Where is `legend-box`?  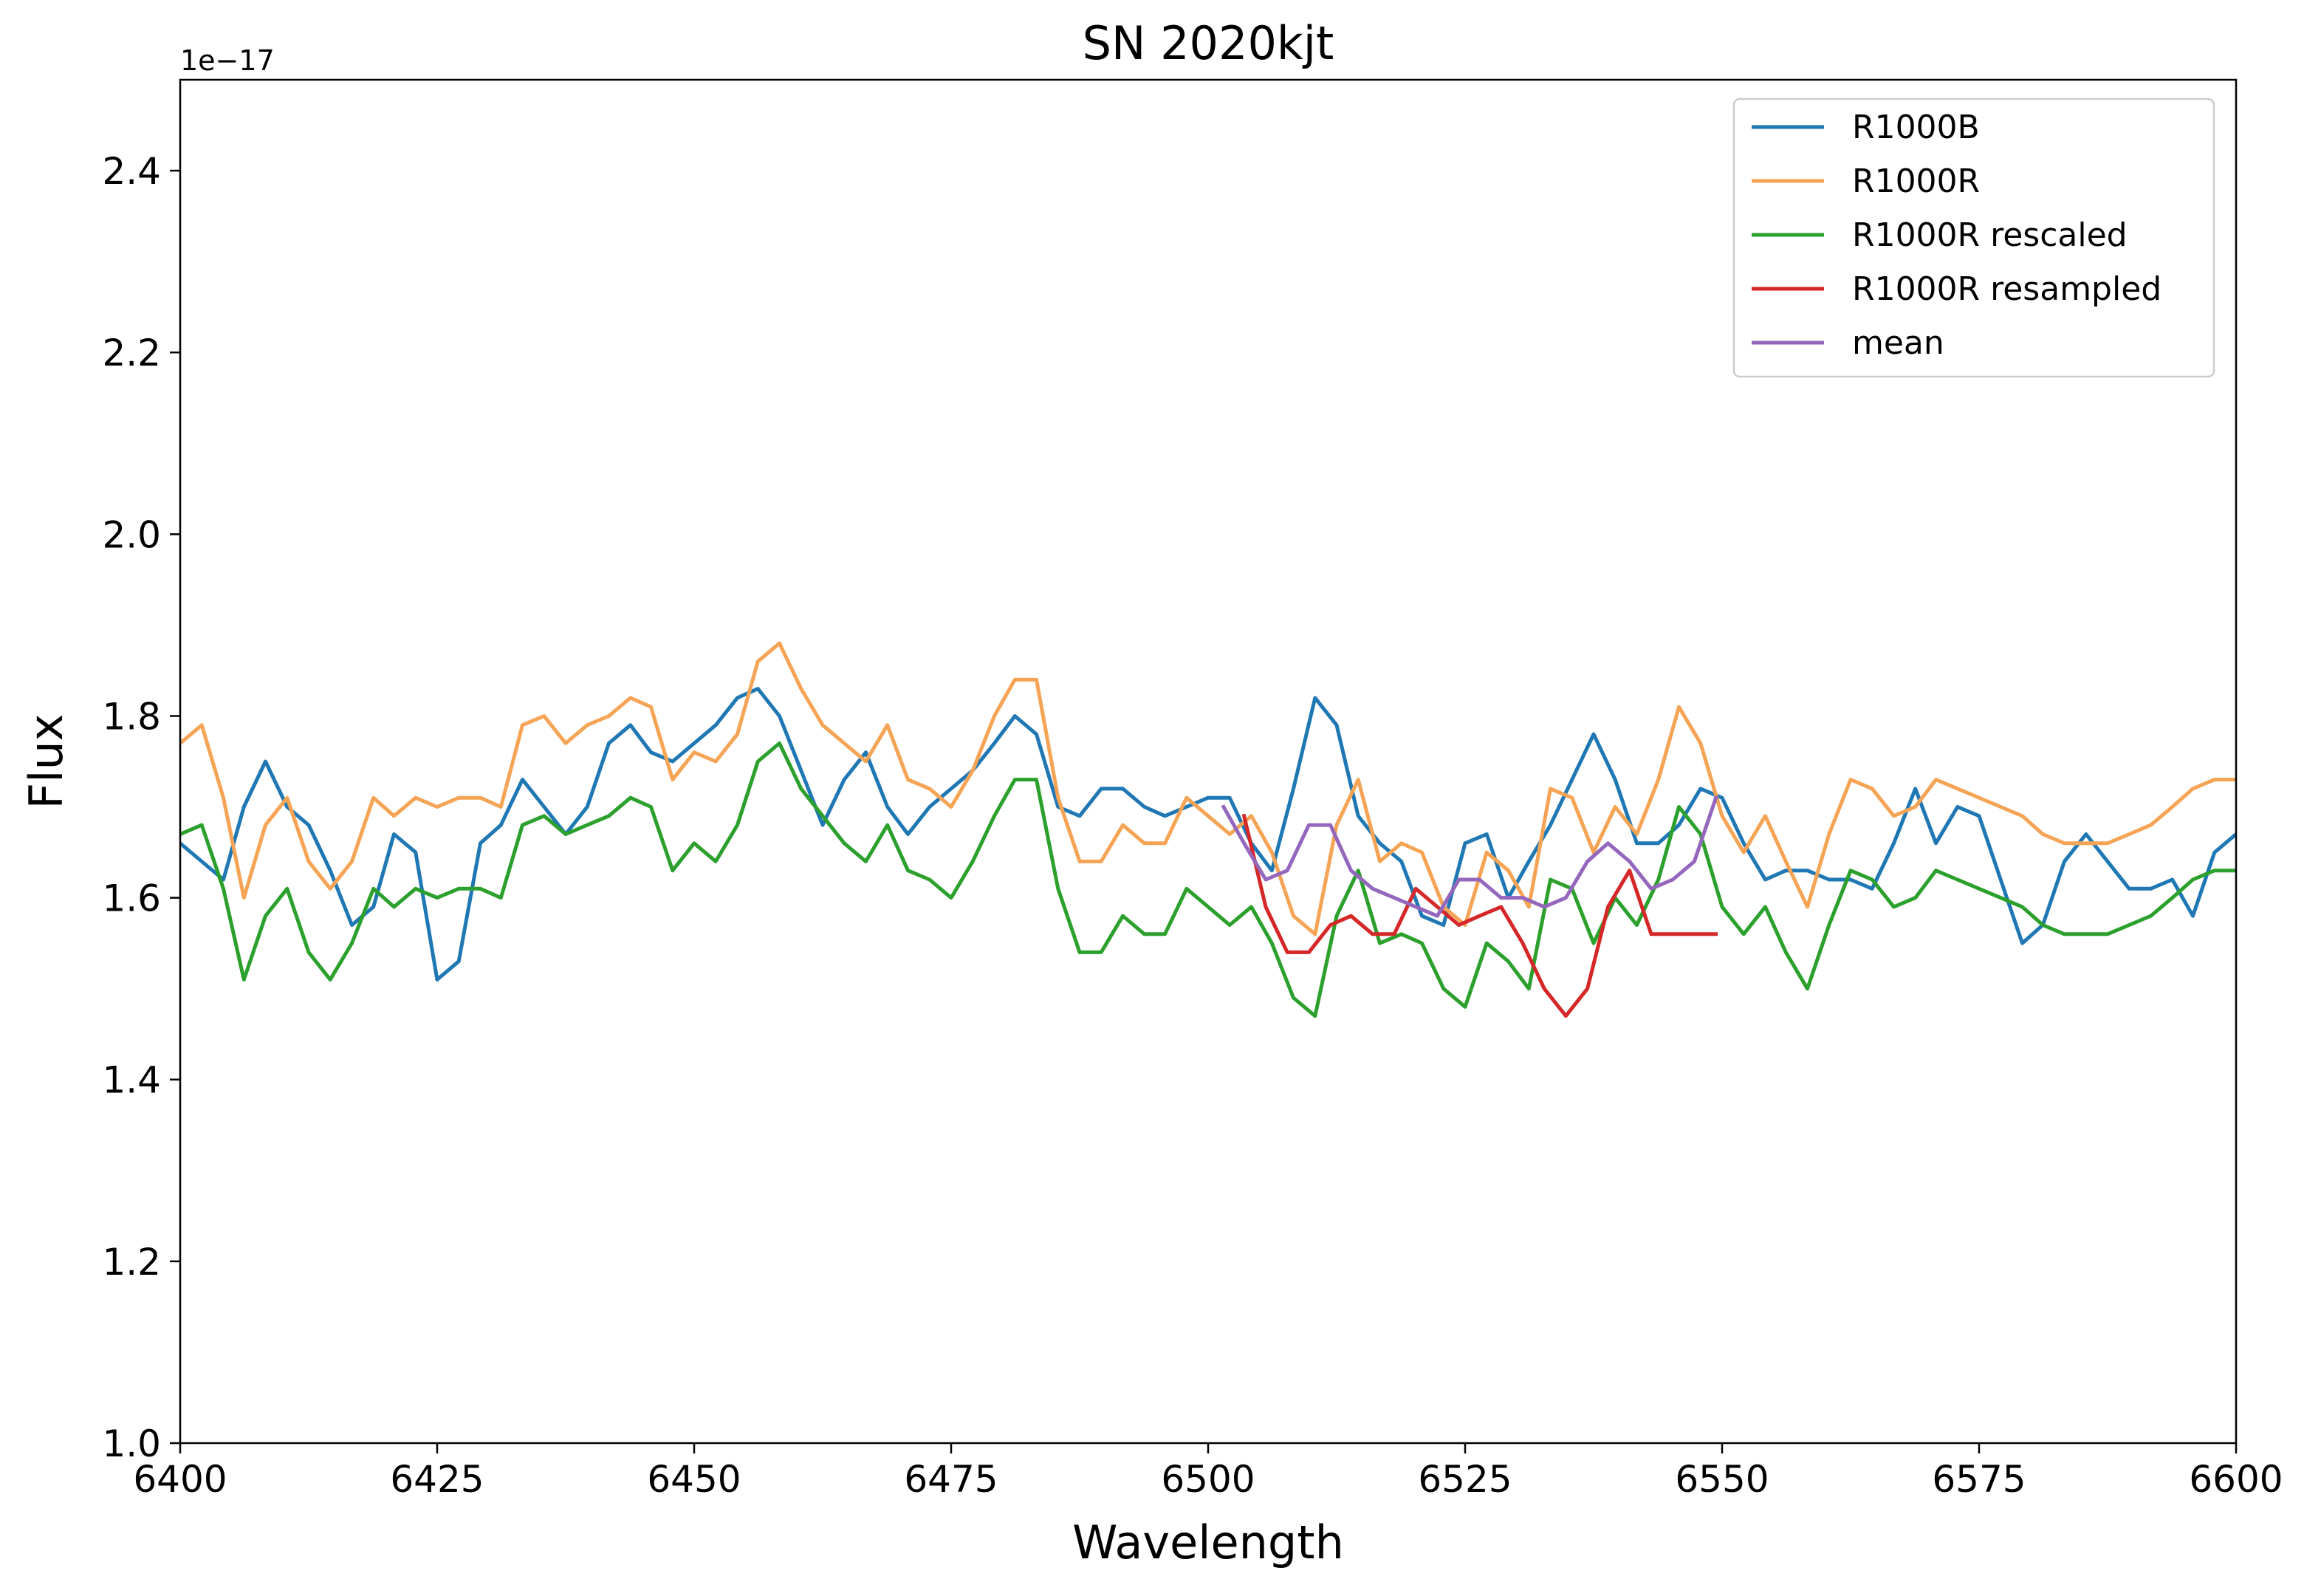
legend-box is located at coordinates (1973, 237).